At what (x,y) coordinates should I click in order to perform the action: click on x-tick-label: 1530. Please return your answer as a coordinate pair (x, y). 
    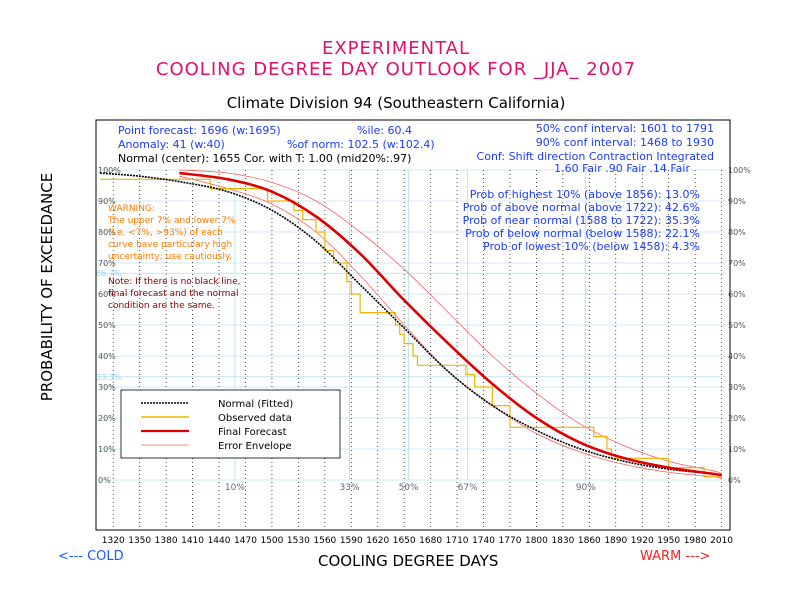
    Looking at the image, I should click on (298, 541).